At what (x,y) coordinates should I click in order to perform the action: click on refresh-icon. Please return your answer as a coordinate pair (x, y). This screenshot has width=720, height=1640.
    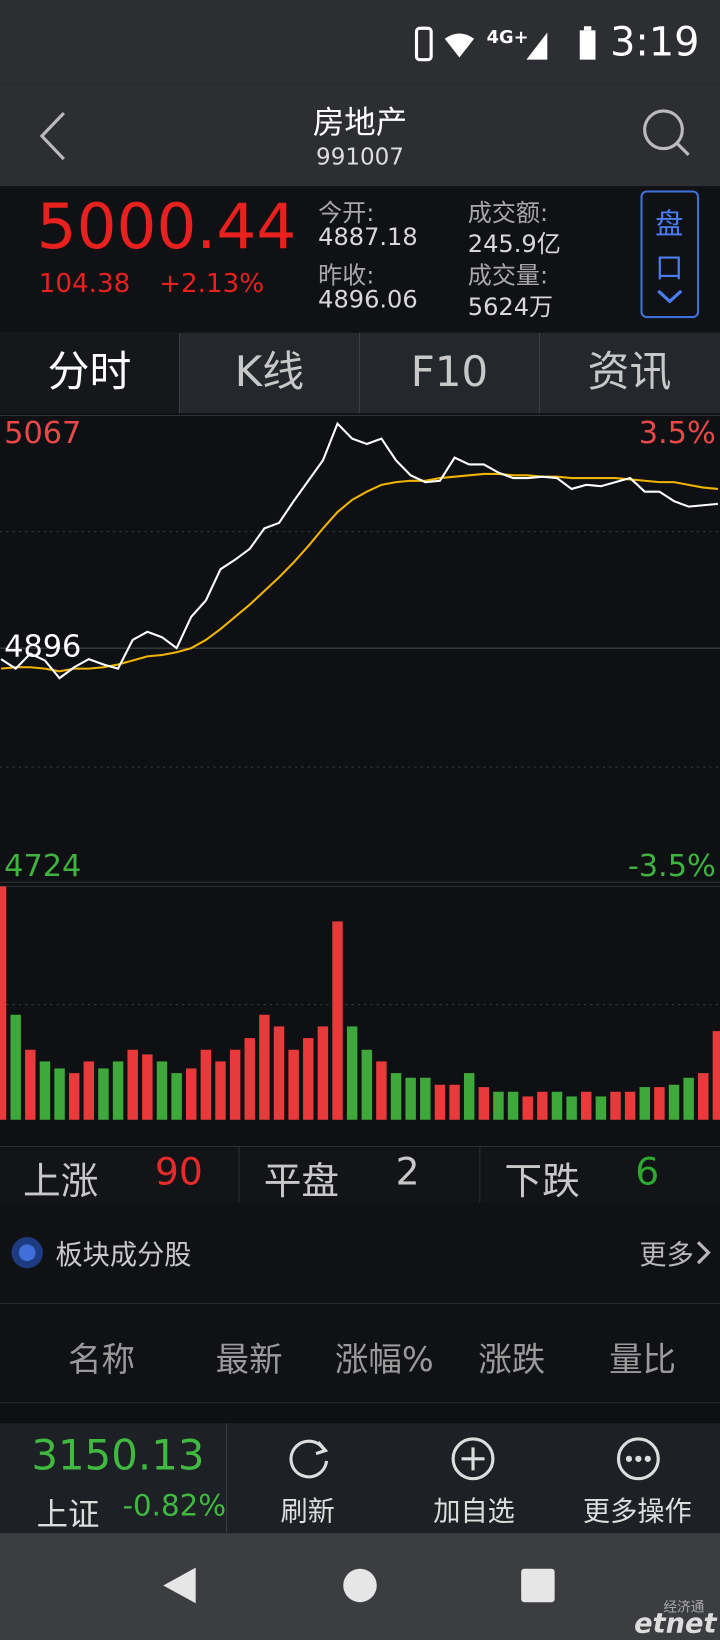
    Looking at the image, I should click on (310, 1459).